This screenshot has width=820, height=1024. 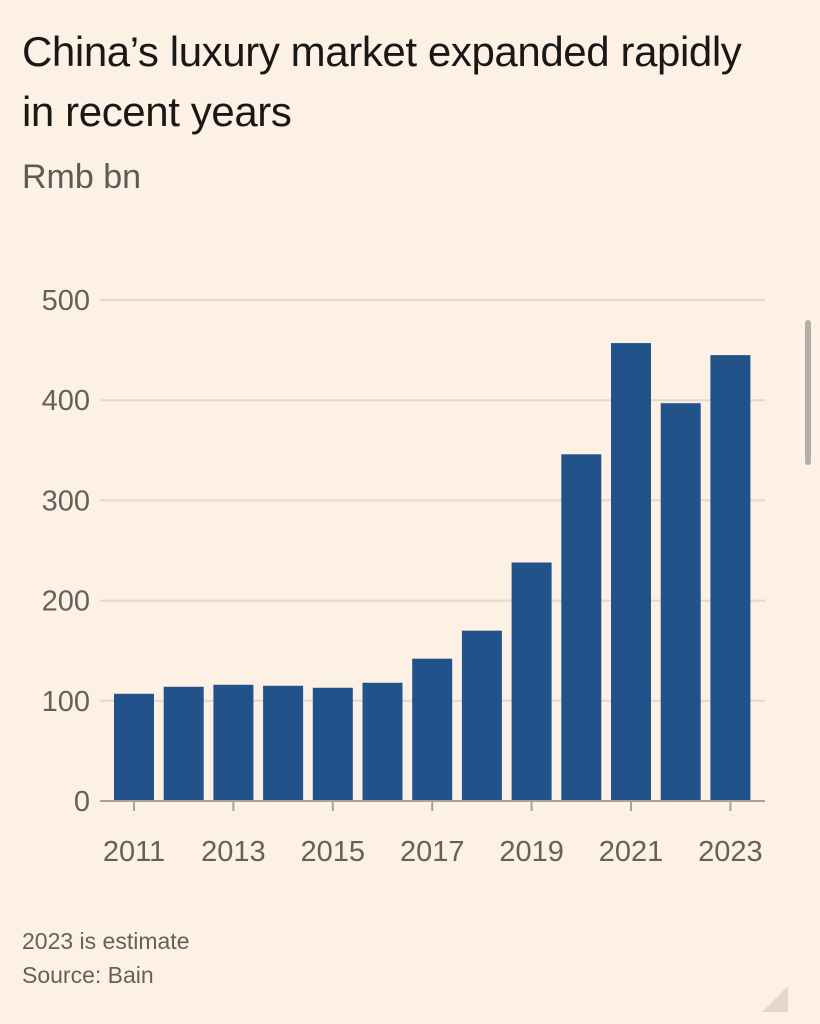 I want to click on x-tick-label: 2013, so click(x=233, y=852).